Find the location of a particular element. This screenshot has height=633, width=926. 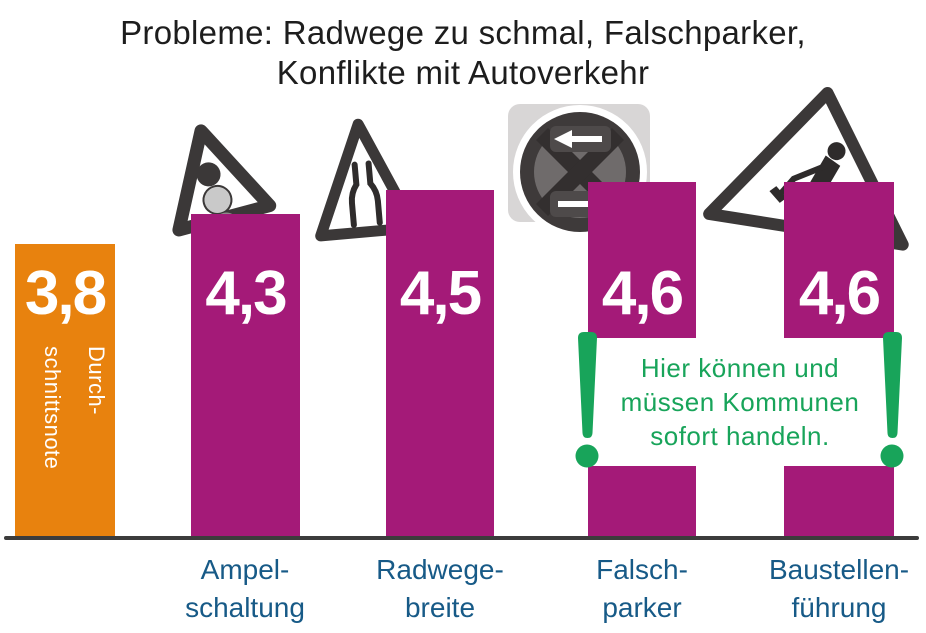

bar-radwegebreite: 4,5 is located at coordinates (440, 363).